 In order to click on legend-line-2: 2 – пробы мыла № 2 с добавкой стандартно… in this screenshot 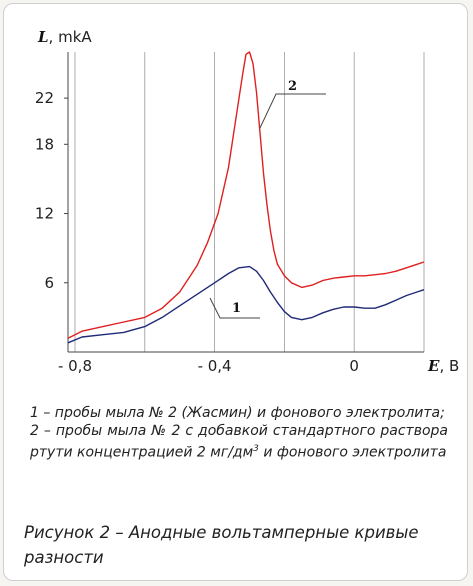, I will do `click(239, 442)`.